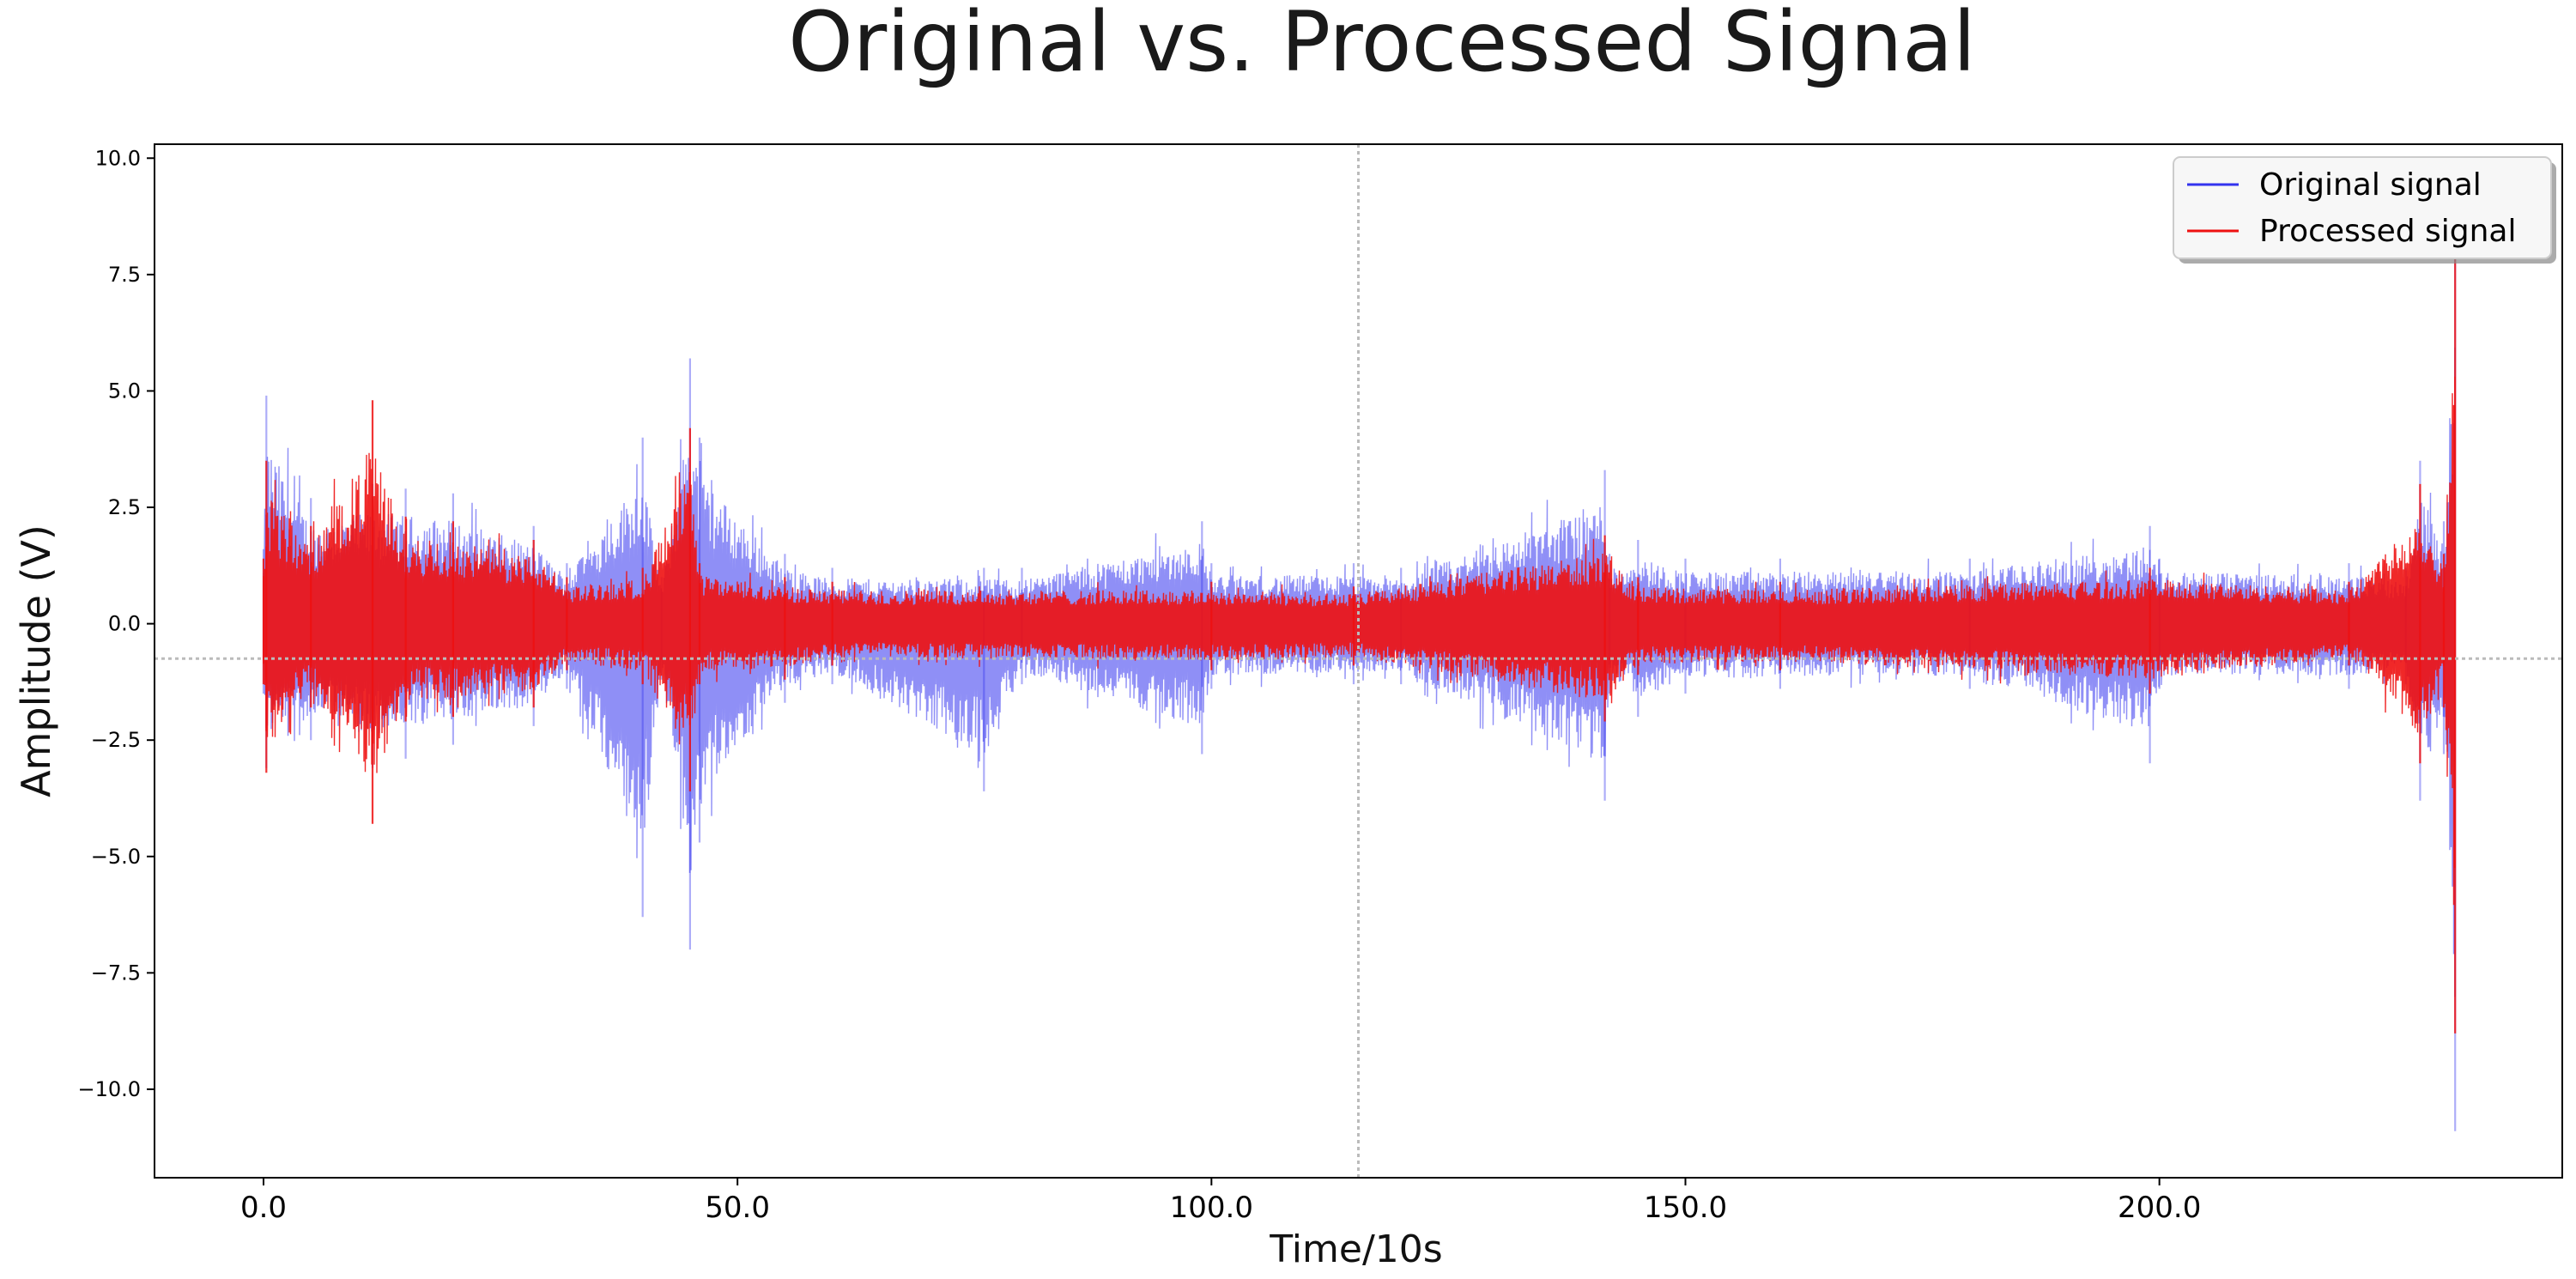 The image size is (2576, 1279). Describe the element at coordinates (109, 1089) in the screenshot. I see `y-tick-label: −10.0` at that location.